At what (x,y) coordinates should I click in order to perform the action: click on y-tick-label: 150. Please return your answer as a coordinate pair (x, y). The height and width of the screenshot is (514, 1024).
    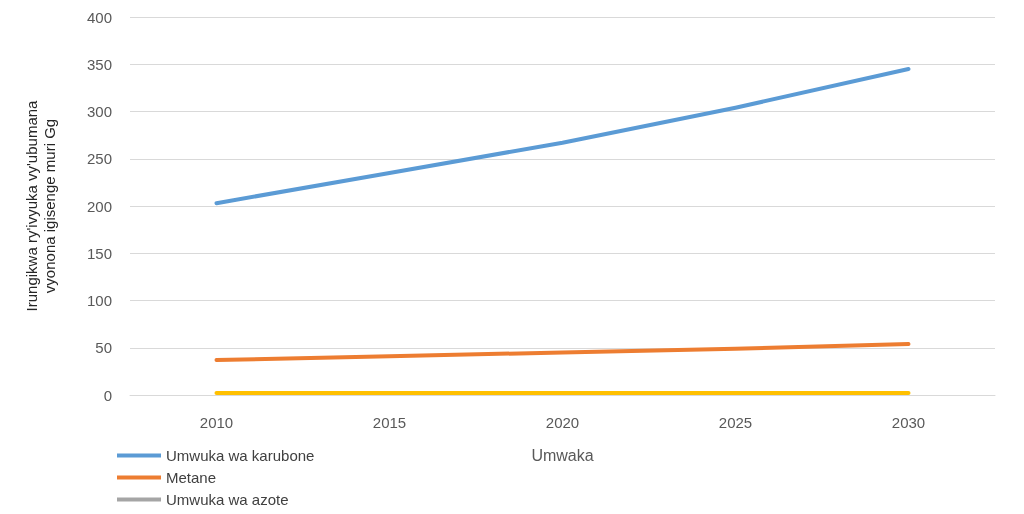
    Looking at the image, I should click on (99, 253).